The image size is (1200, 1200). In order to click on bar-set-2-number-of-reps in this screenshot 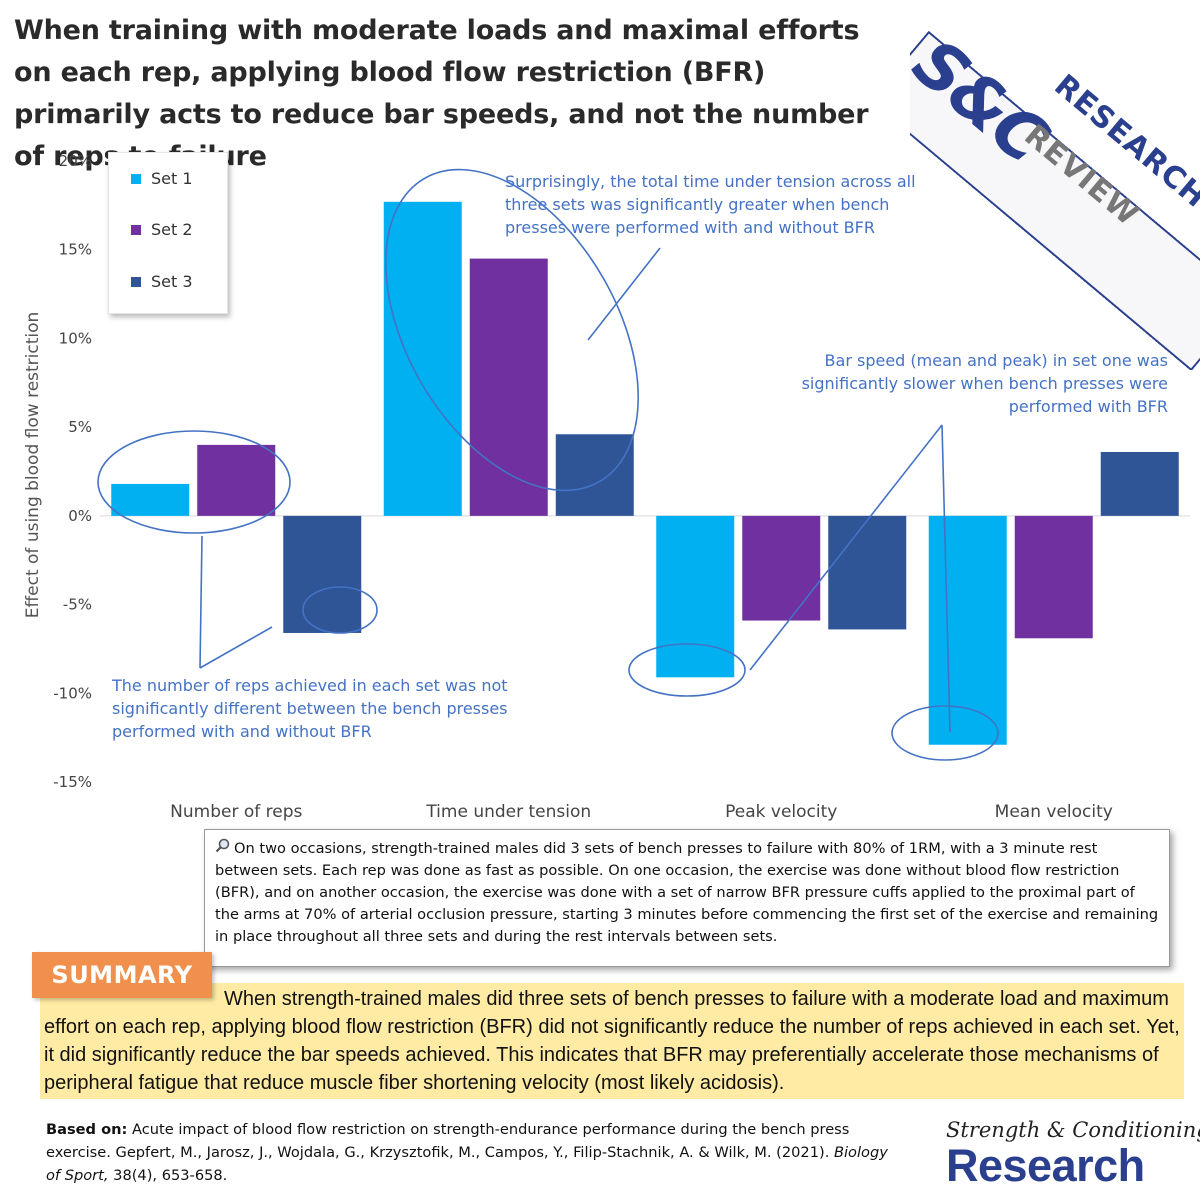, I will do `click(236, 480)`.